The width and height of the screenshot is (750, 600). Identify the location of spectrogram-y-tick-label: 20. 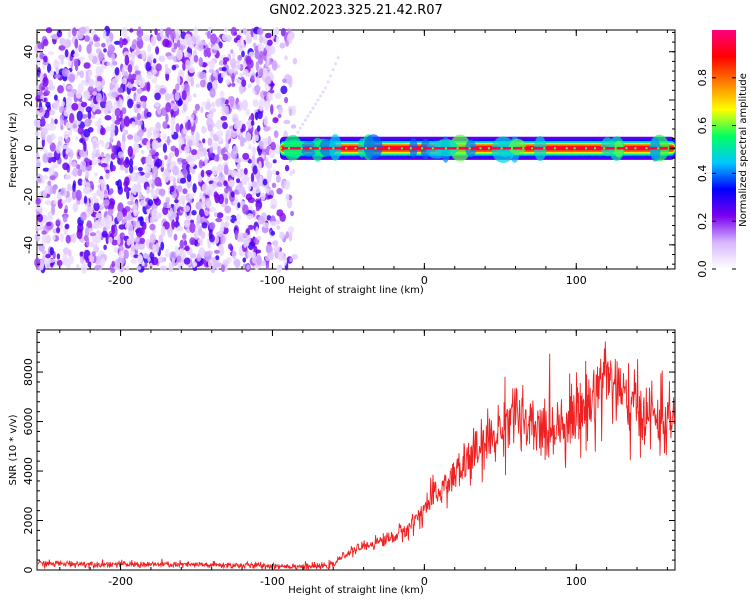
(28, 100).